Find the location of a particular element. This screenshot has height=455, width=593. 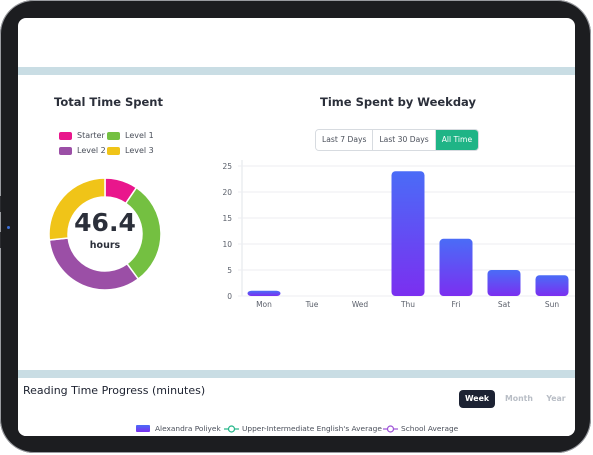

period-week-button: Week is located at coordinates (477, 399).